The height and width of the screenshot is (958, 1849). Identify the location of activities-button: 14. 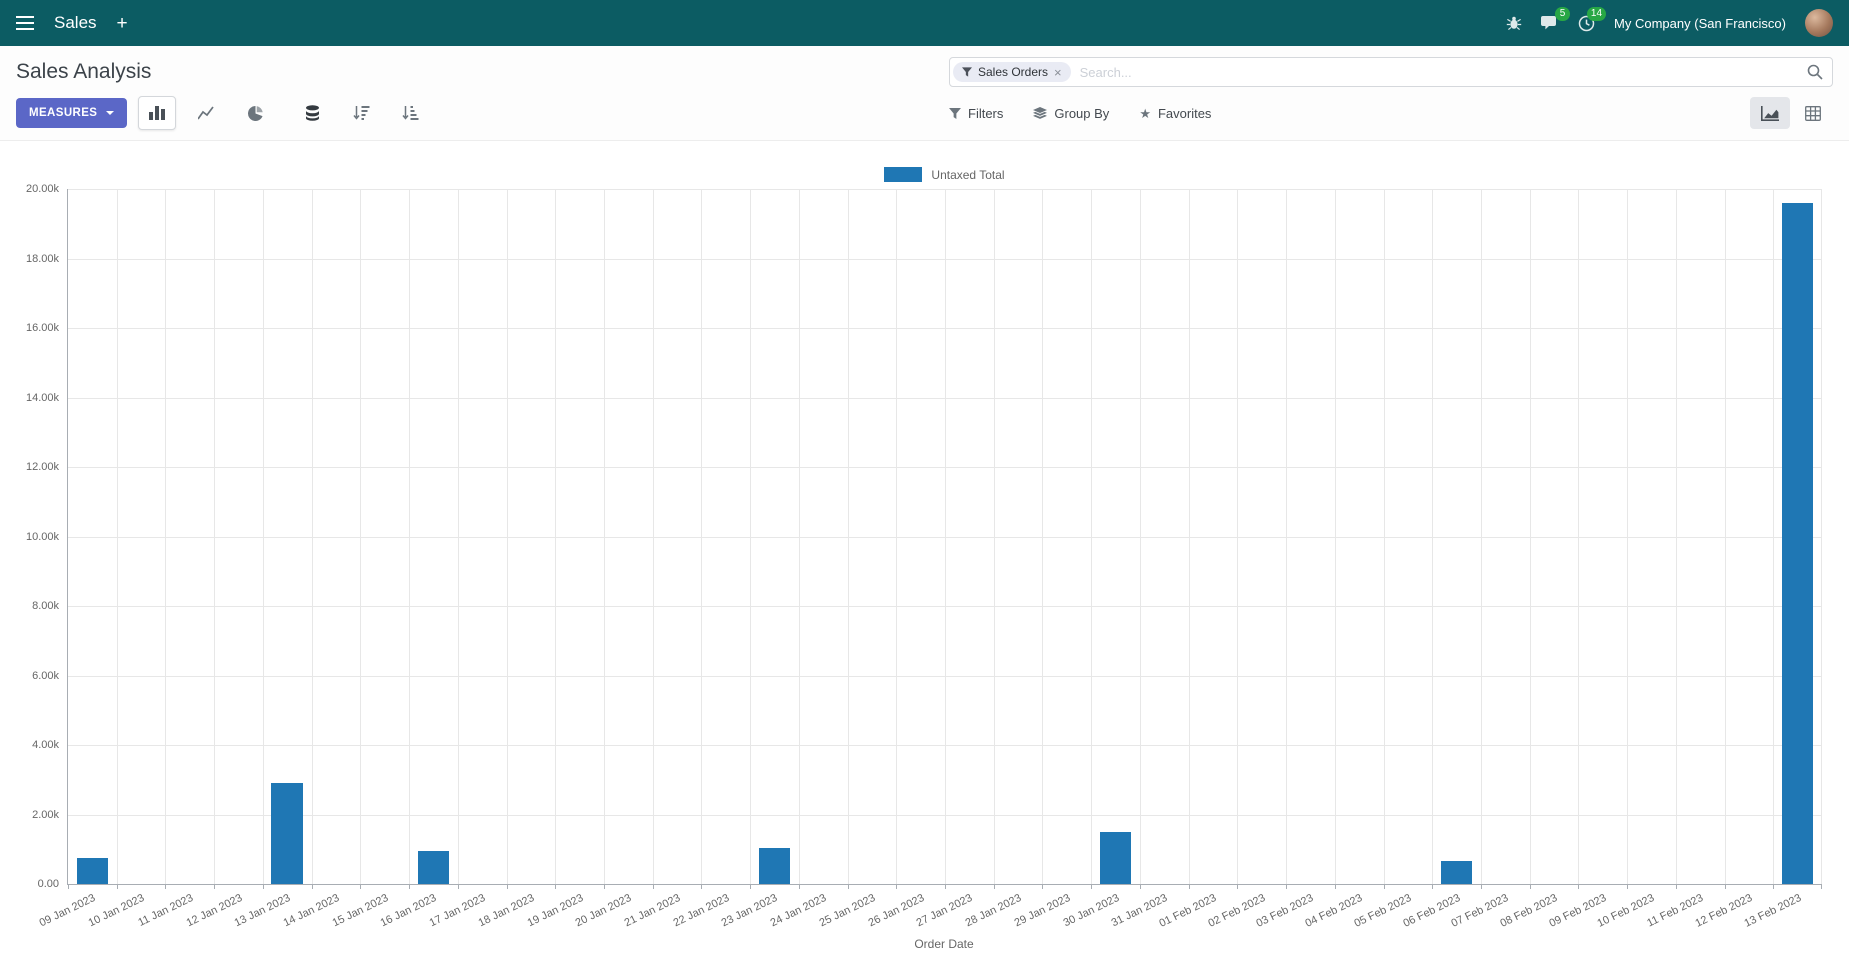
(1592, 19).